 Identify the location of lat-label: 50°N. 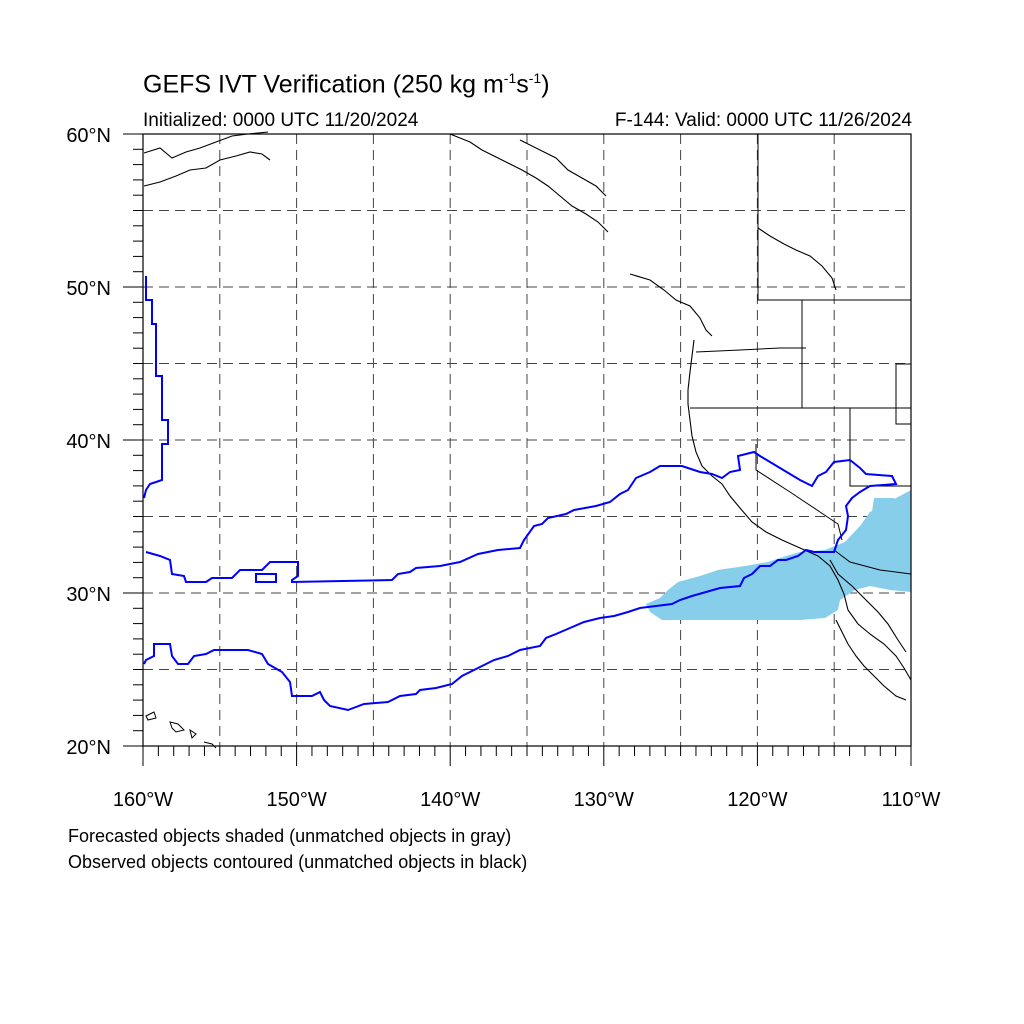
(88, 289).